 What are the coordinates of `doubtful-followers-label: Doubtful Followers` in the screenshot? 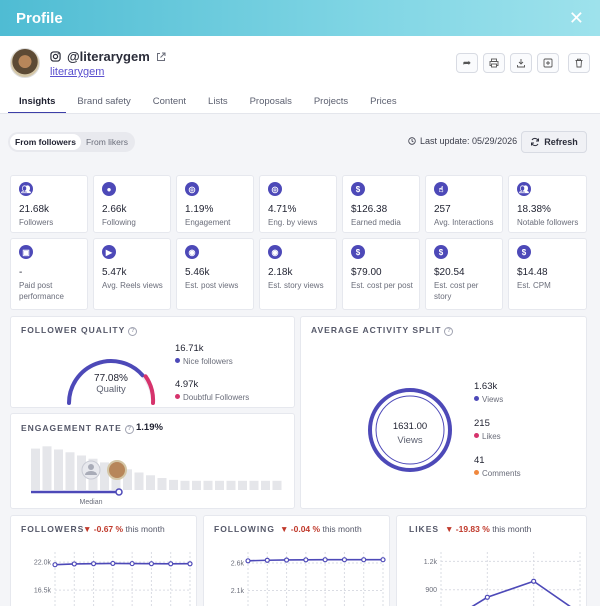 It's located at (212, 397).